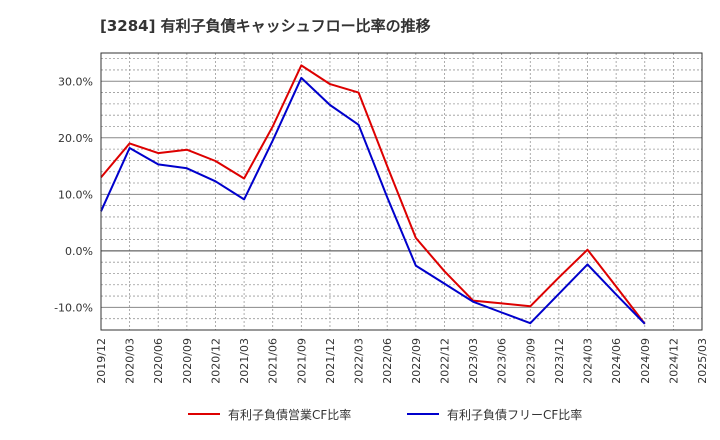 This screenshot has width=720, height=440. What do you see at coordinates (702, 361) in the screenshot?
I see `x-tick-label: 2025/03` at bounding box center [702, 361].